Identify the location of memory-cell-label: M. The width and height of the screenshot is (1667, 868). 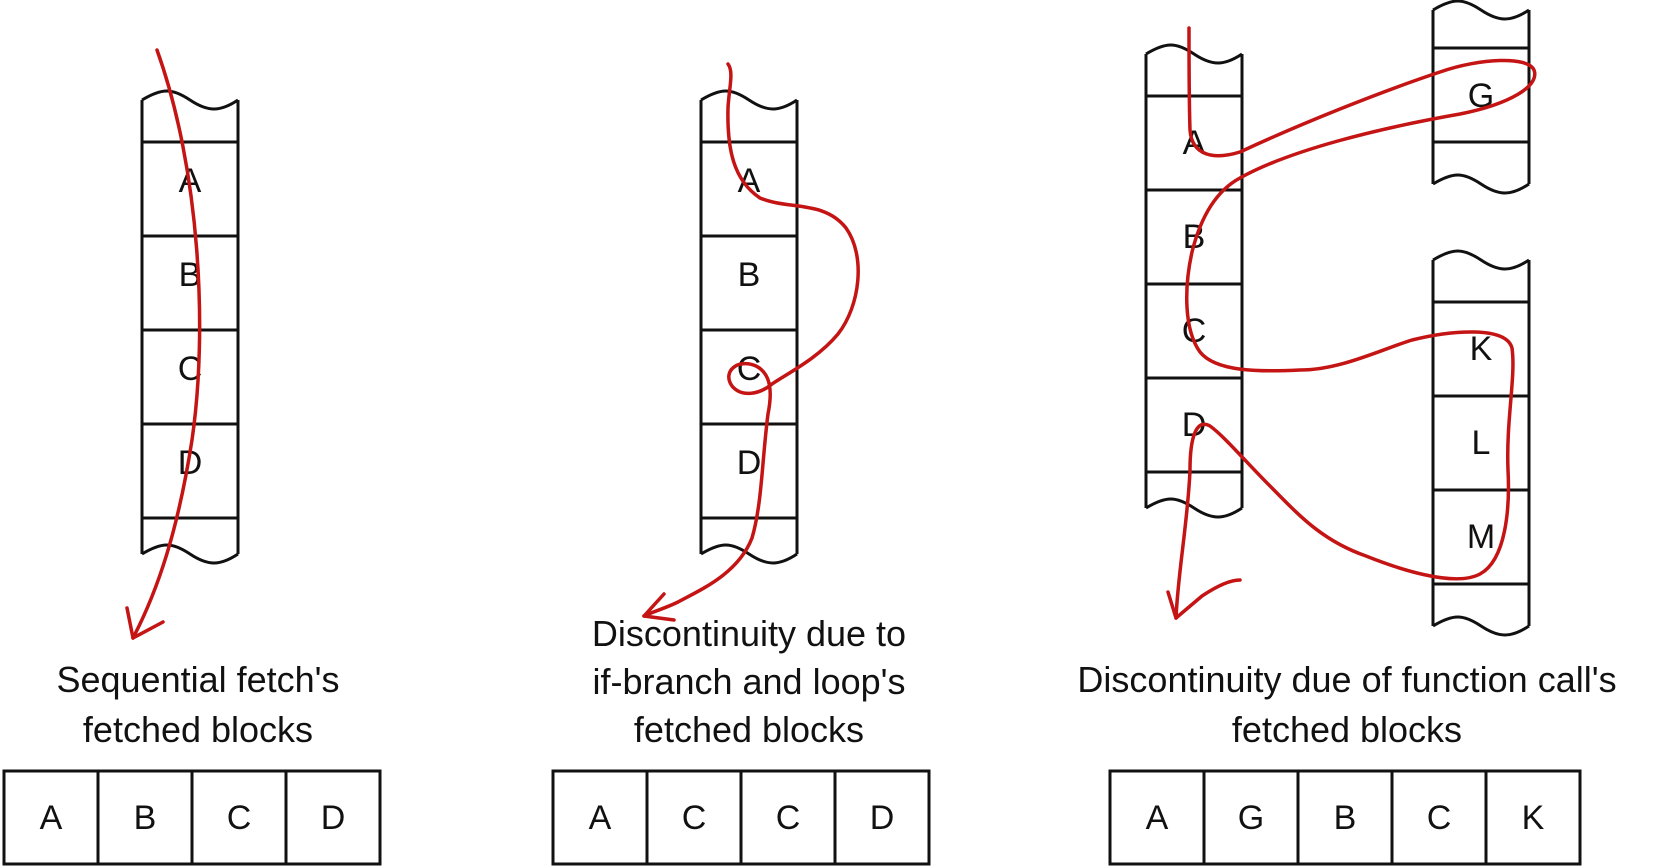
(1481, 537).